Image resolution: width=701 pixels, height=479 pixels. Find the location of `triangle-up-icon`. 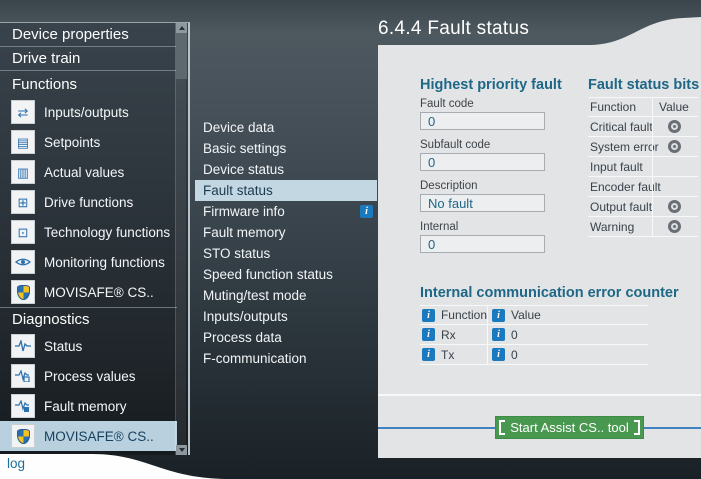

triangle-up-icon is located at coordinates (181, 28).